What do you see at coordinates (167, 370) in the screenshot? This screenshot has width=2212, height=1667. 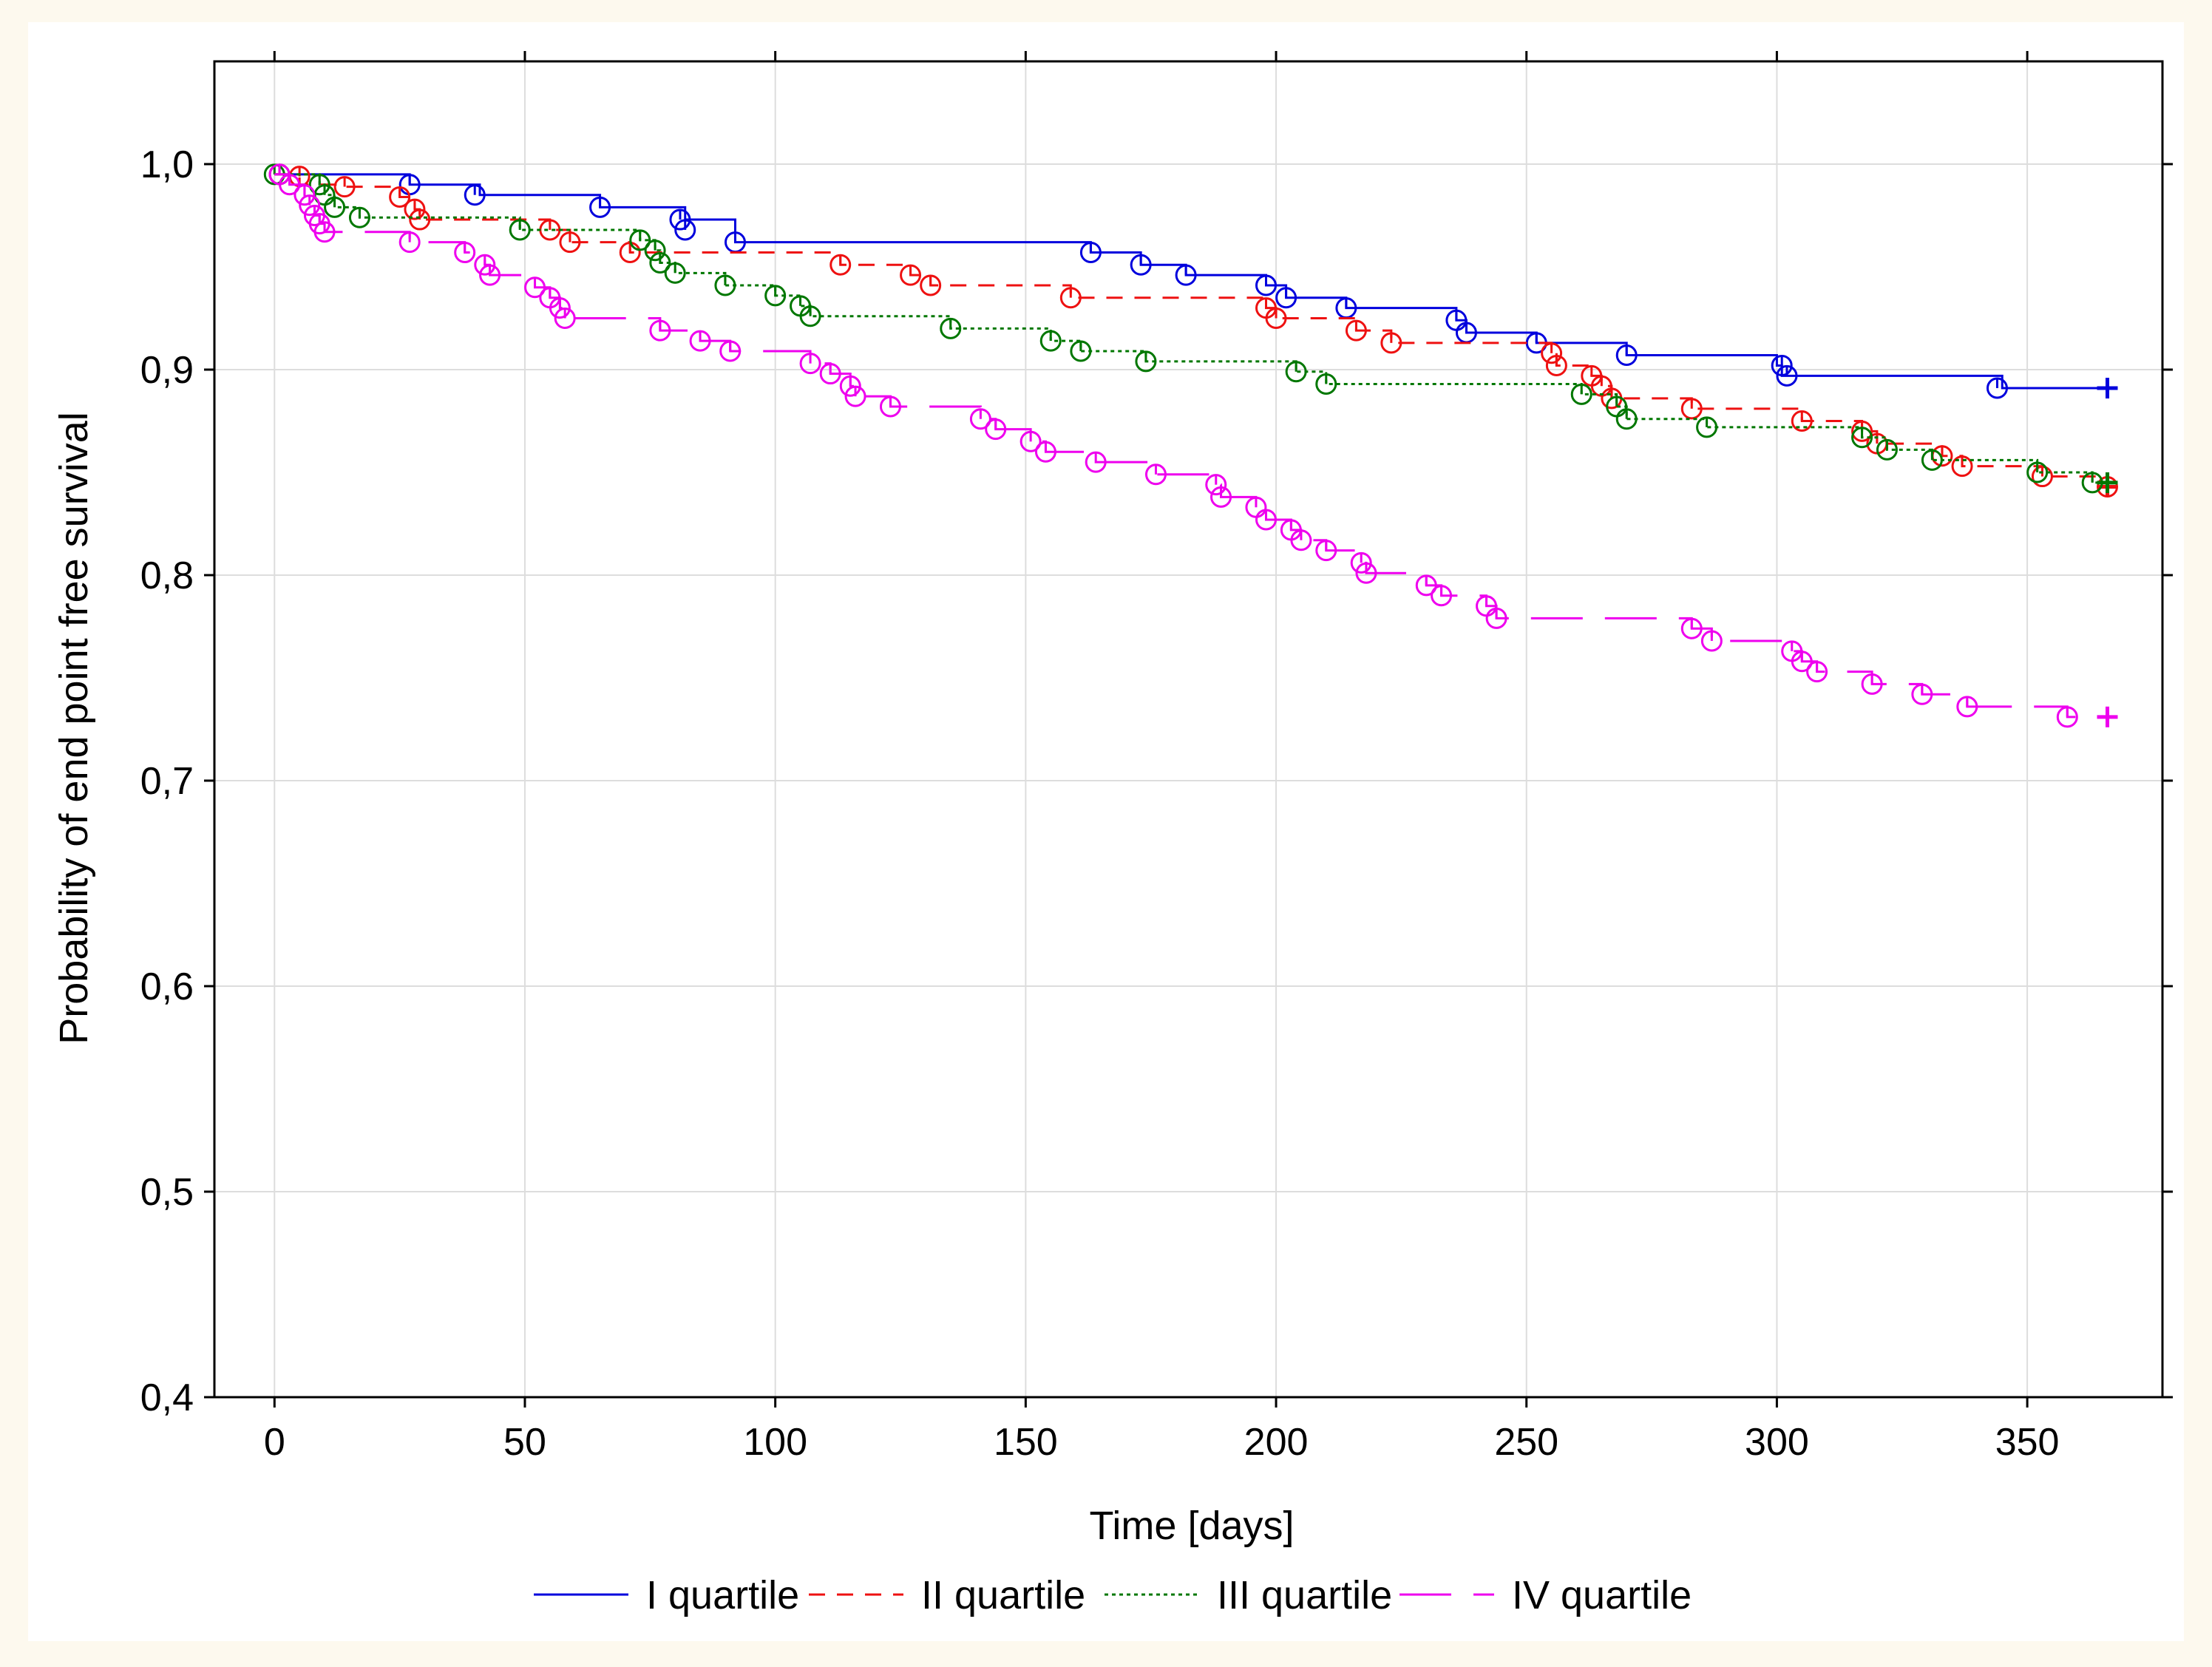 I see `y-tick-label: 0,9` at bounding box center [167, 370].